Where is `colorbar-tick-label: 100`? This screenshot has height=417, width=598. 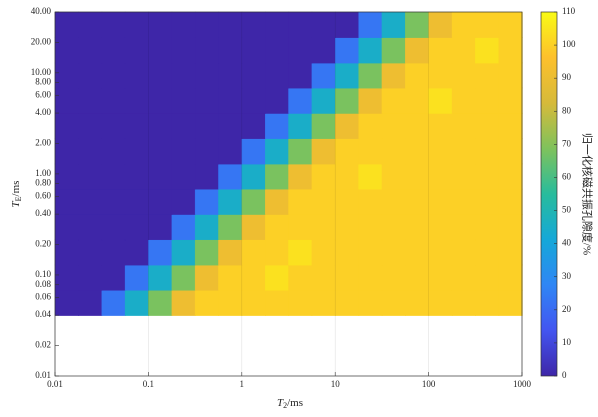 colorbar-tick-label: 100 is located at coordinates (569, 44).